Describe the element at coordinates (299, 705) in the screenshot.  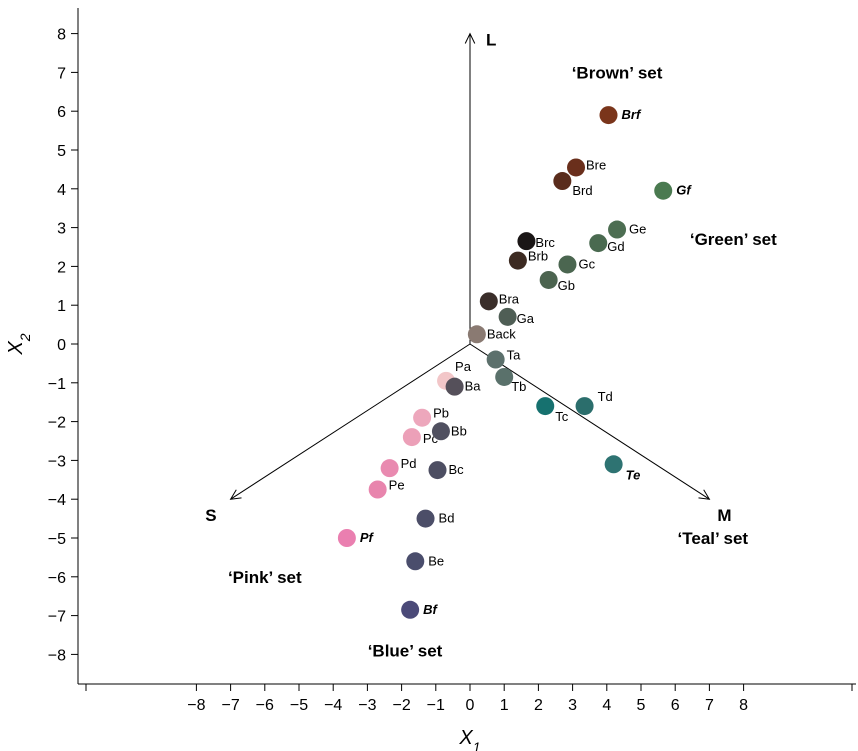
I see `x-tick-label: −5` at that location.